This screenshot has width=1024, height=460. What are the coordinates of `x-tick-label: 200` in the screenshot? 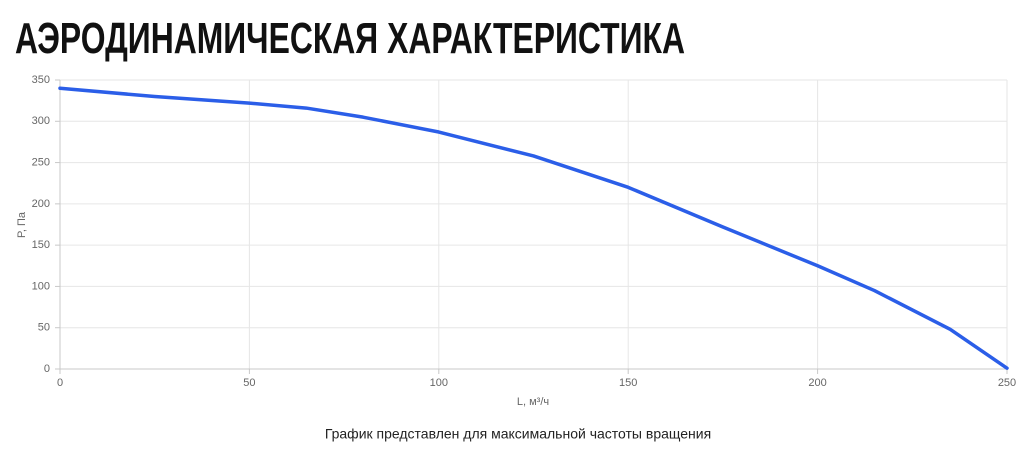 It's located at (817, 383).